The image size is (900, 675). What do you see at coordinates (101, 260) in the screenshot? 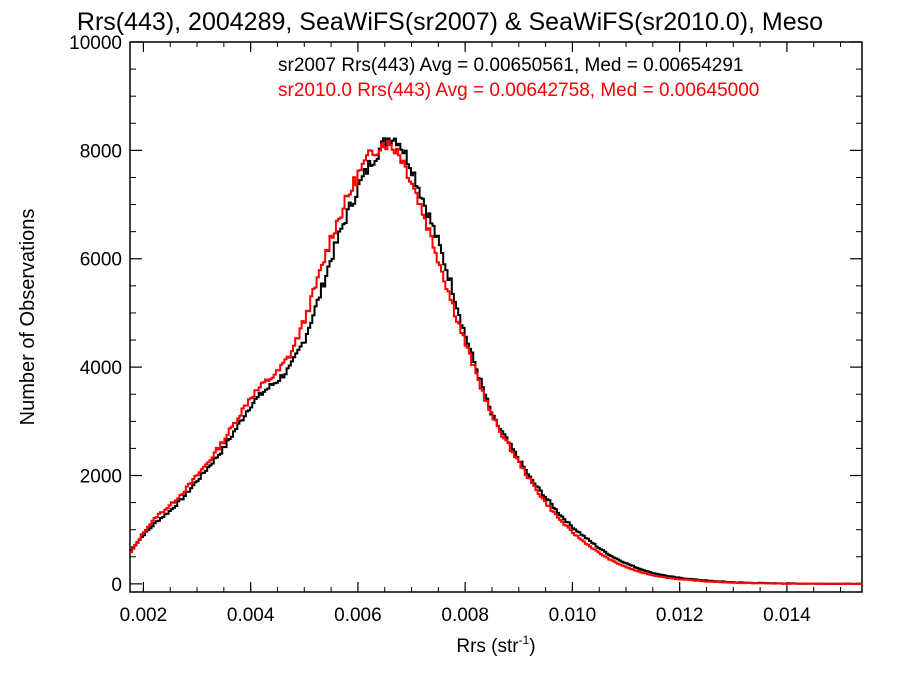
I see `y-tick-label: 6000` at bounding box center [101, 260].